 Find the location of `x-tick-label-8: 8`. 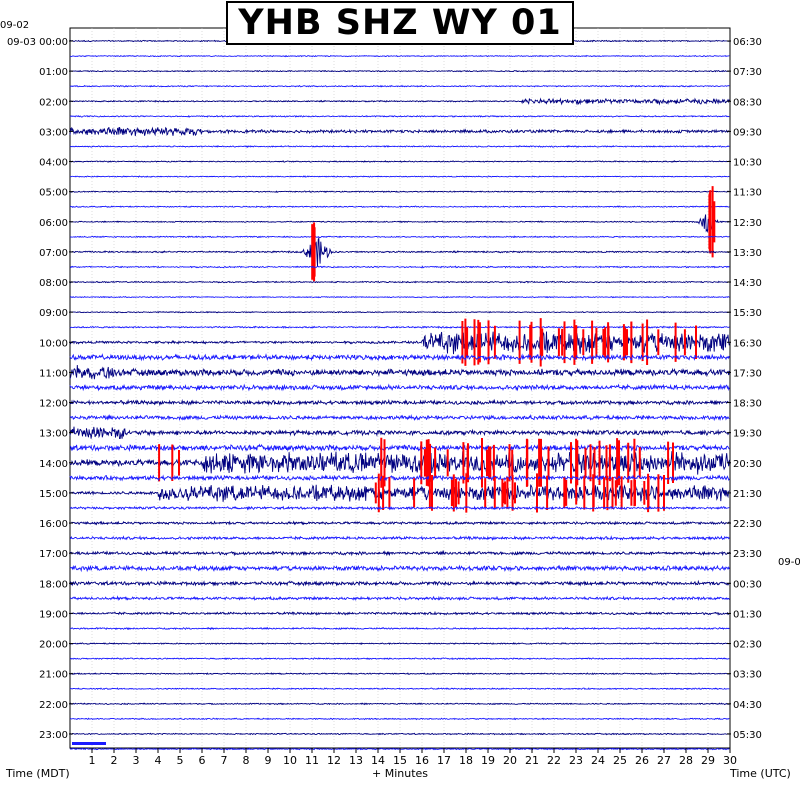

x-tick-label-8: 8 is located at coordinates (246, 760).